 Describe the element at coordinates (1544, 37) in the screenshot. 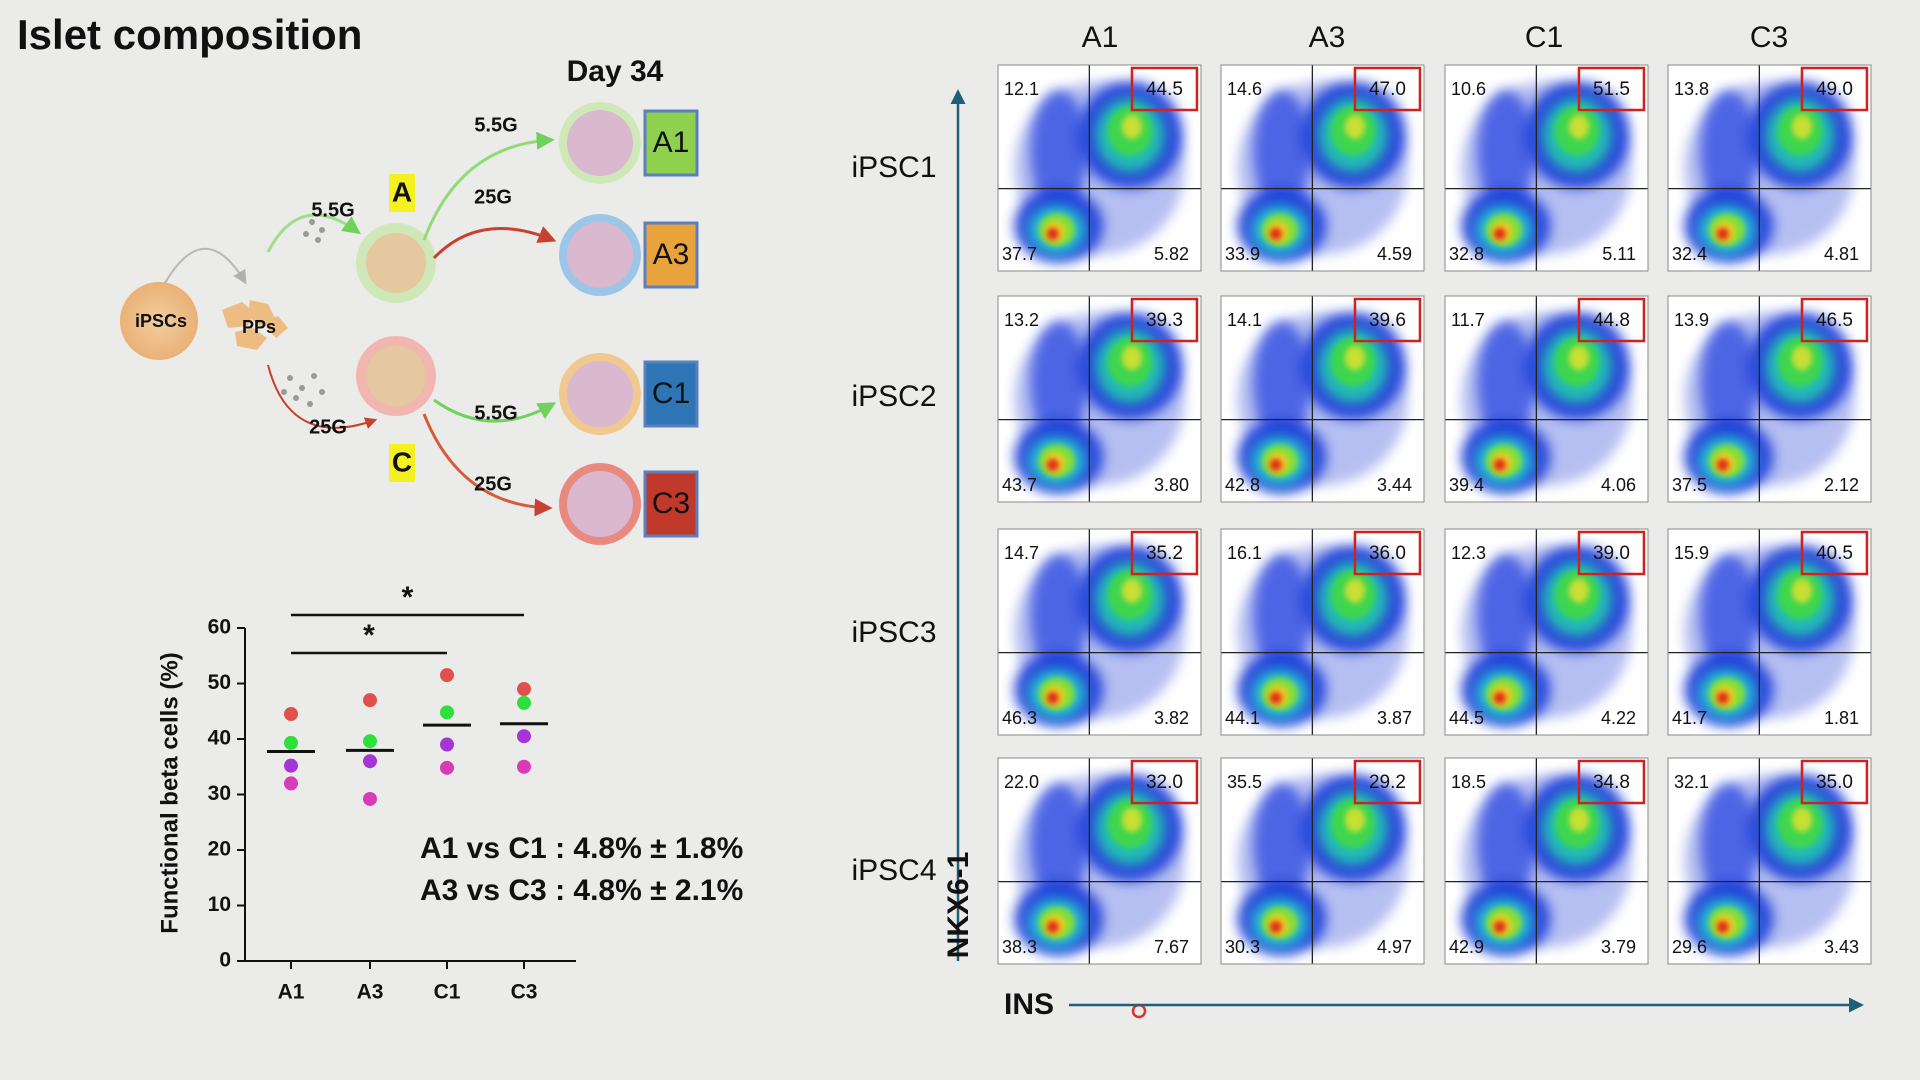

I see `column-header: C1` at that location.